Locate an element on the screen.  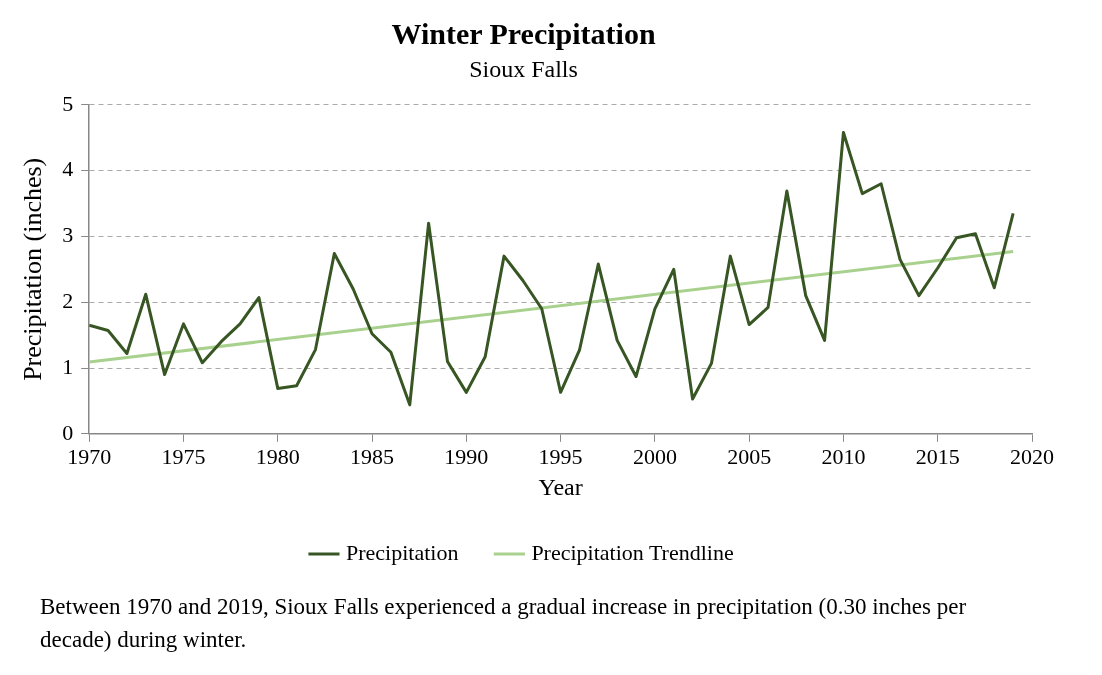
x-tick-label: 1985 is located at coordinates (372, 456).